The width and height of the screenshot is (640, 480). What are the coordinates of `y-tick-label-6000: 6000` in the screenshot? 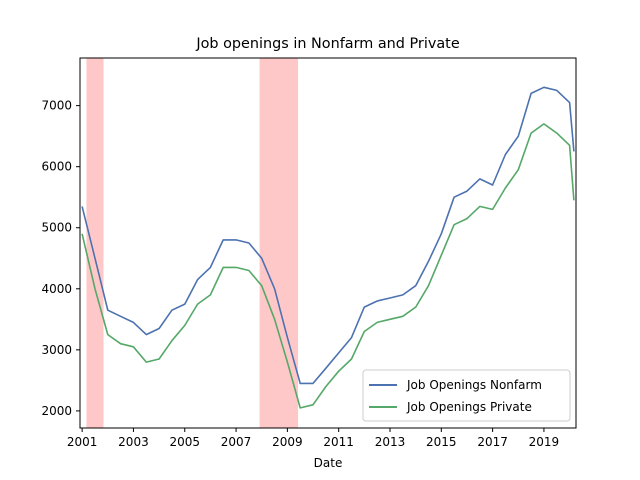 It's located at (56, 167).